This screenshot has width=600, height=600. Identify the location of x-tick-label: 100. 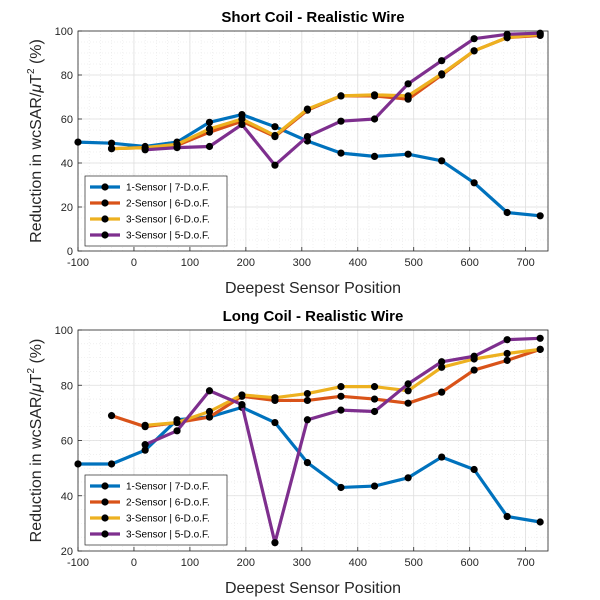
(190, 263).